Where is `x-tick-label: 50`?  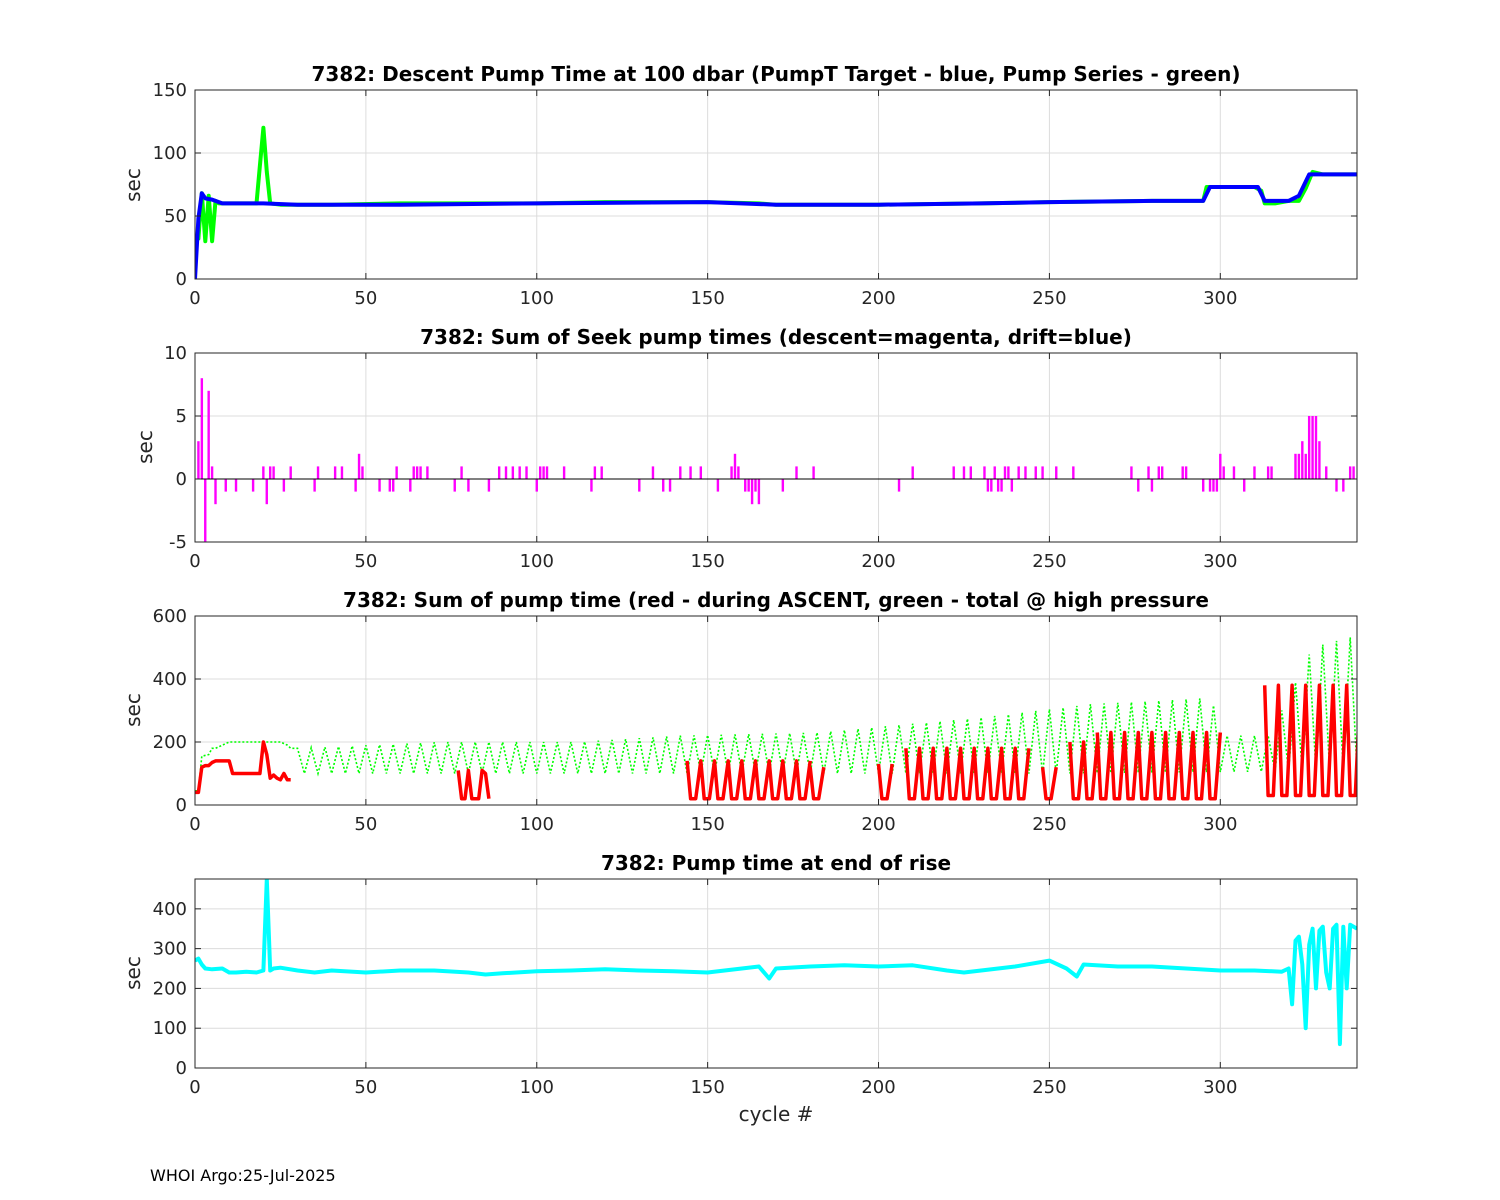 x-tick-label: 50 is located at coordinates (365, 561).